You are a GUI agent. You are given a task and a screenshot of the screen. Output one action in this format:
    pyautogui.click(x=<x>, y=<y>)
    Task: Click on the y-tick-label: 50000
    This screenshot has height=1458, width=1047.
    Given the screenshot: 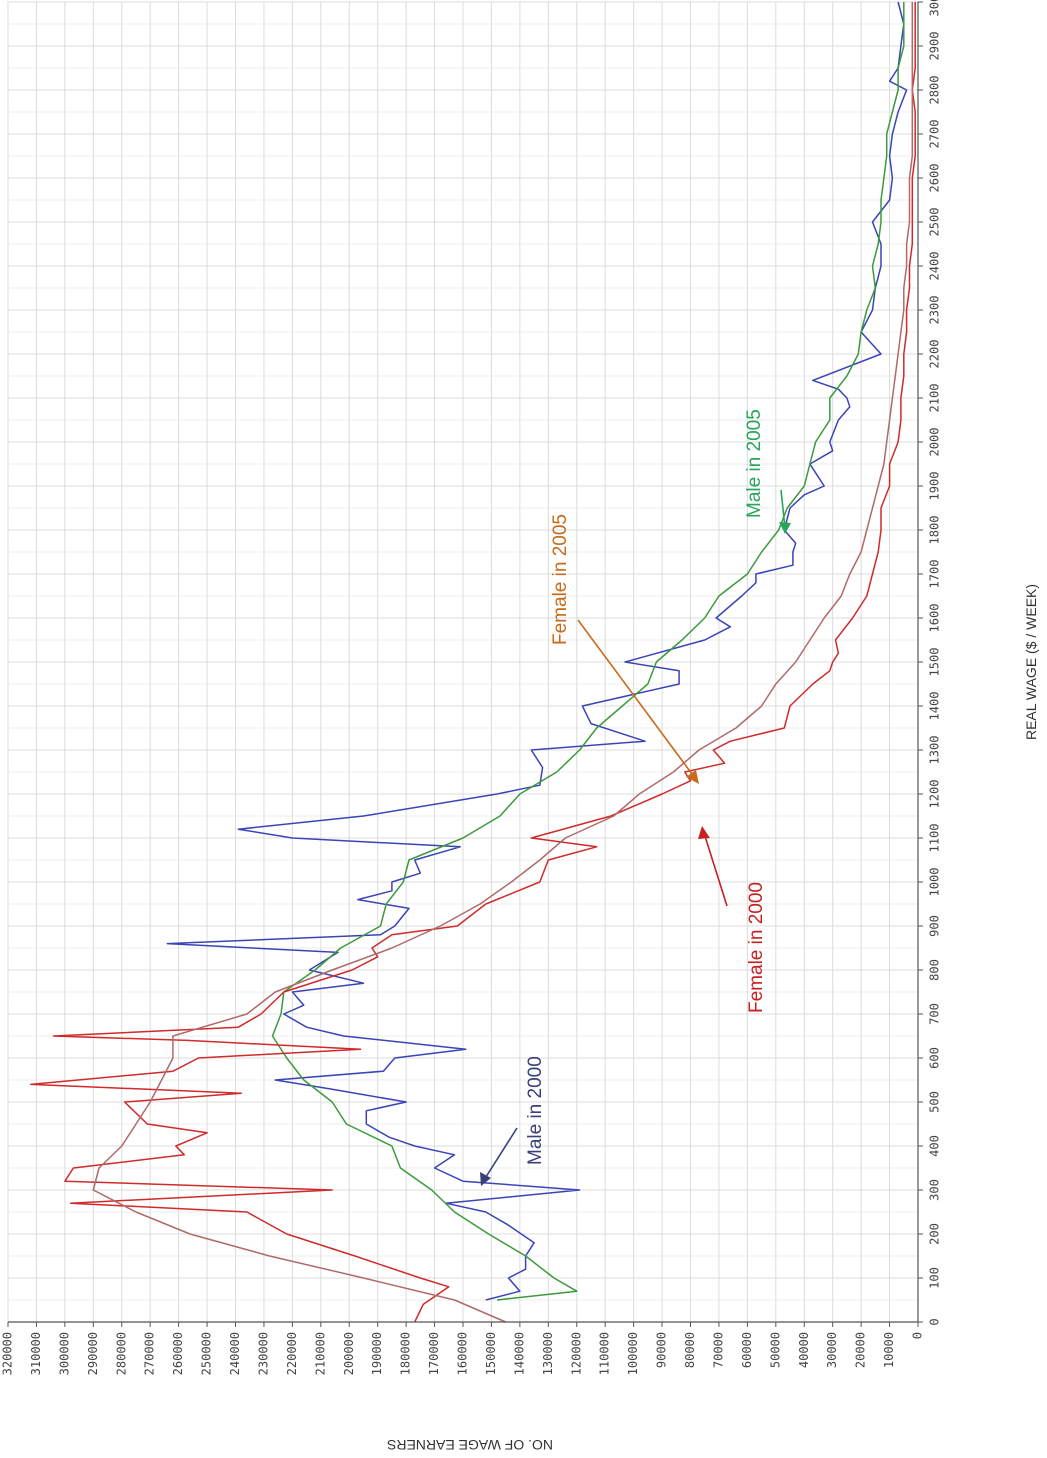 What is the action you would take?
    pyautogui.click(x=775, y=1350)
    